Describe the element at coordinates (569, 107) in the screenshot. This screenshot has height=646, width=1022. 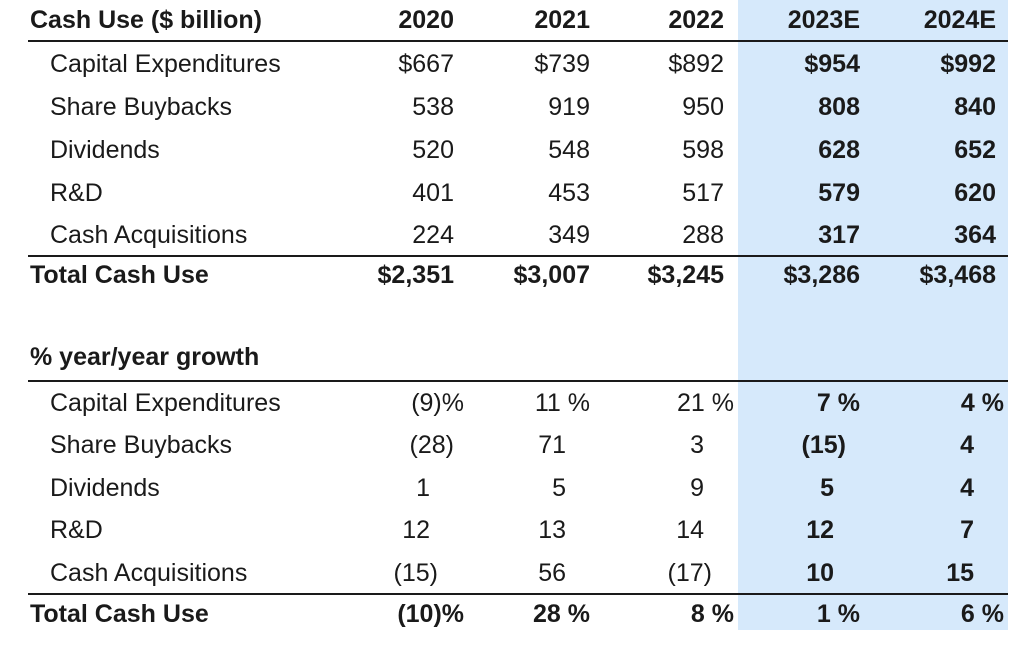
I see `value-2021: 919` at that location.